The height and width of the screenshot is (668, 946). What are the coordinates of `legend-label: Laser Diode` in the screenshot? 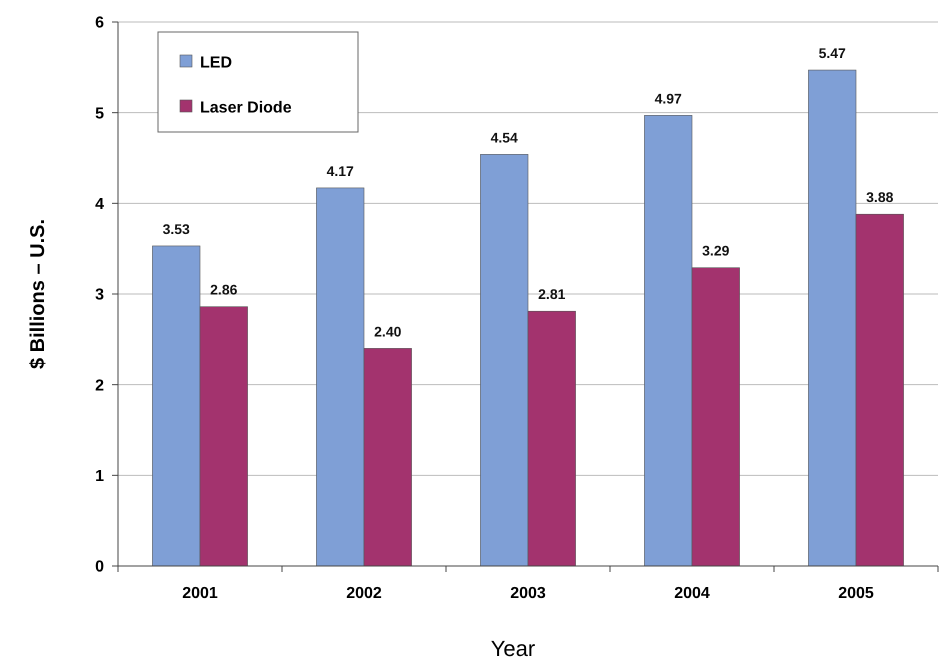 It's located at (246, 108).